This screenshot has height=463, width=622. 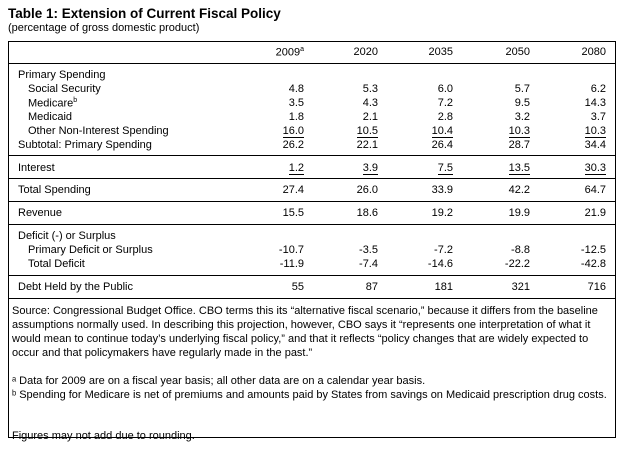 What do you see at coordinates (311, 76) in the screenshot?
I see `row-primary-spending: Primary Spending` at bounding box center [311, 76].